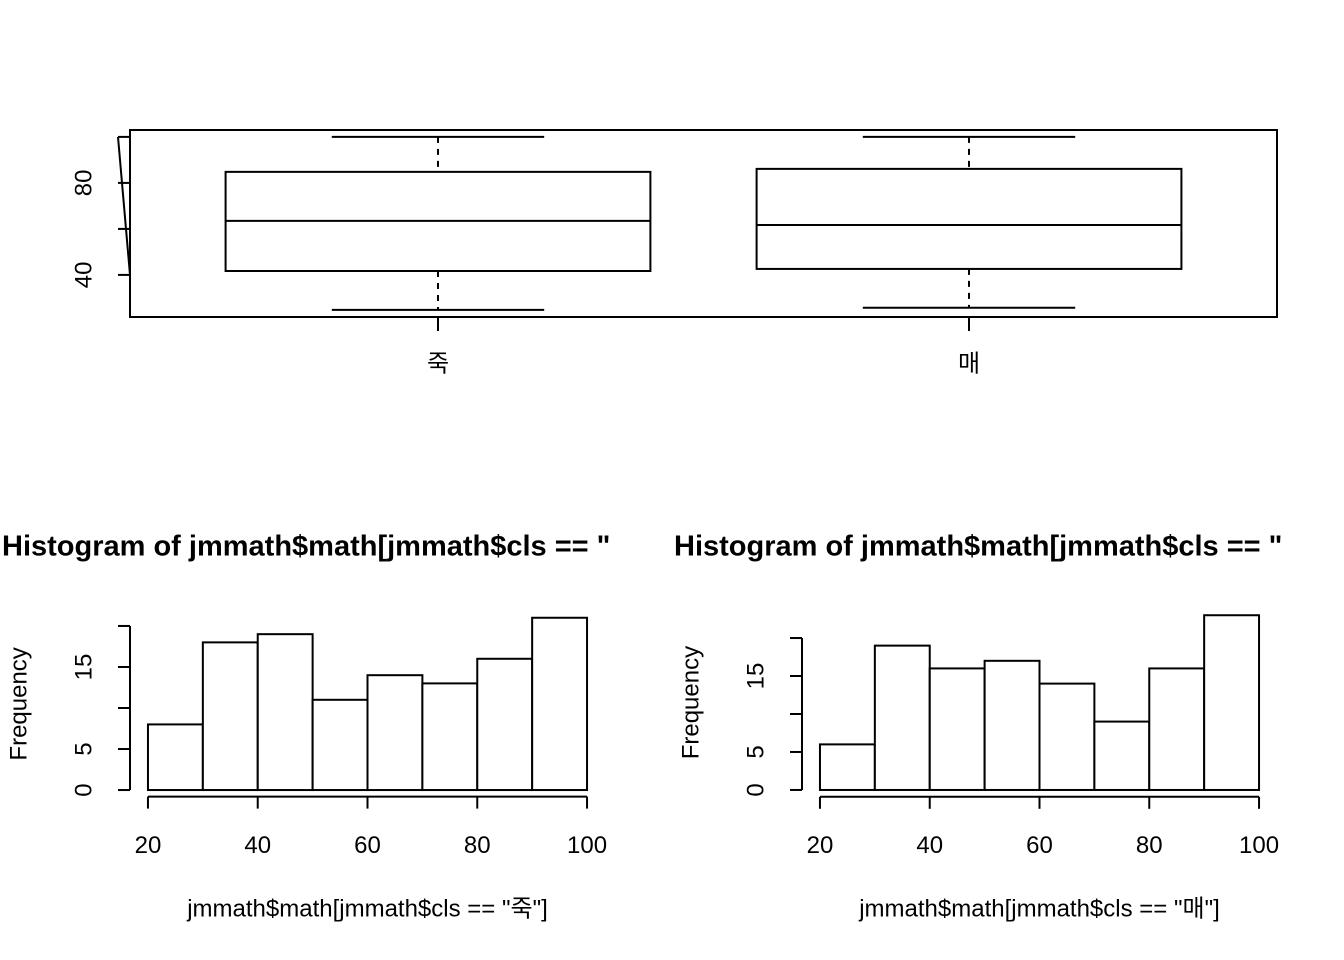 The image size is (1344, 960). Describe the element at coordinates (83, 275) in the screenshot. I see `y-tick-label: 40` at that location.